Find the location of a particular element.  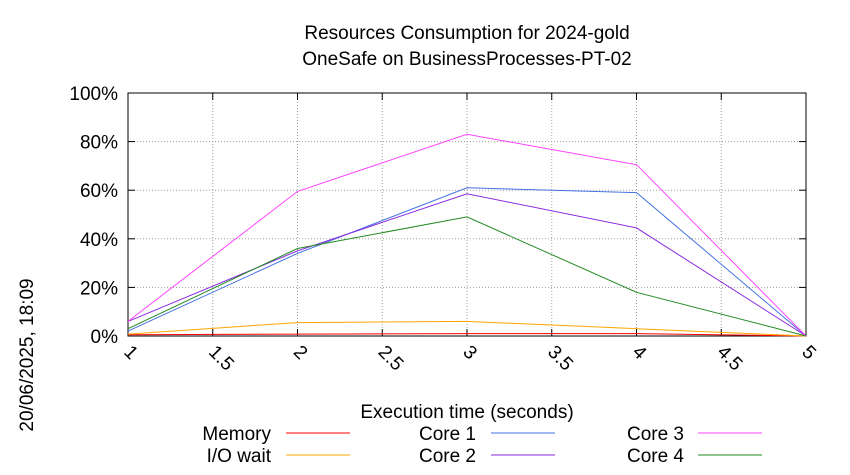

chart-title: Resources Consumption for 2024-gold is located at coordinates (466, 33).